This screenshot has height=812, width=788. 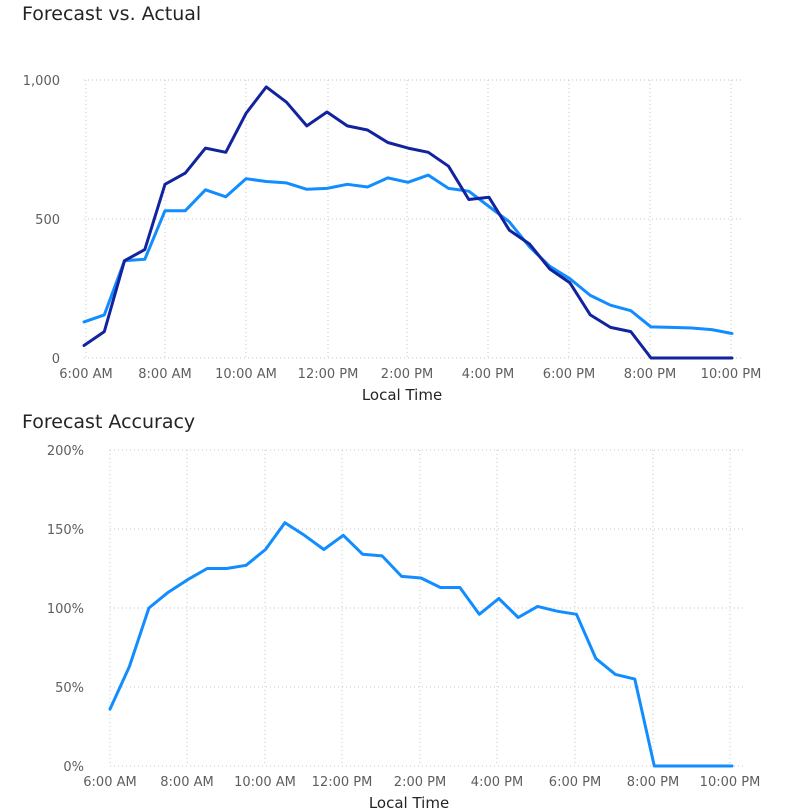 I want to click on forecast-accuracy-y-tick-label: 150%, so click(x=65, y=530).